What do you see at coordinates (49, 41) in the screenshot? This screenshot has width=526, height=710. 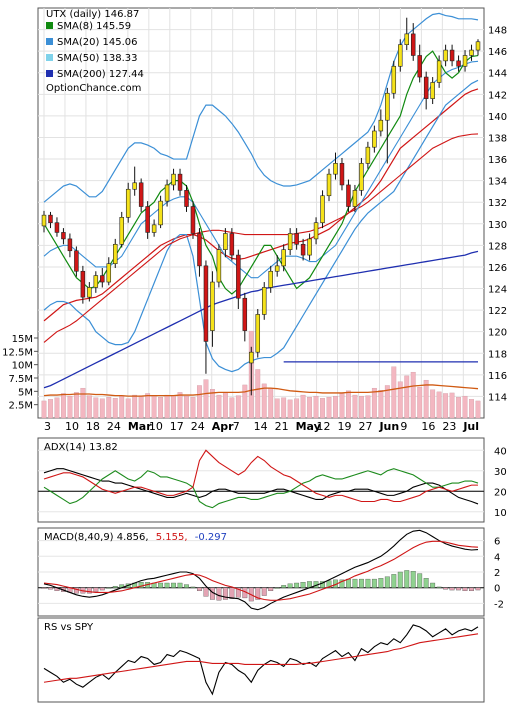 I see `legend-swatch-sma20` at bounding box center [49, 41].